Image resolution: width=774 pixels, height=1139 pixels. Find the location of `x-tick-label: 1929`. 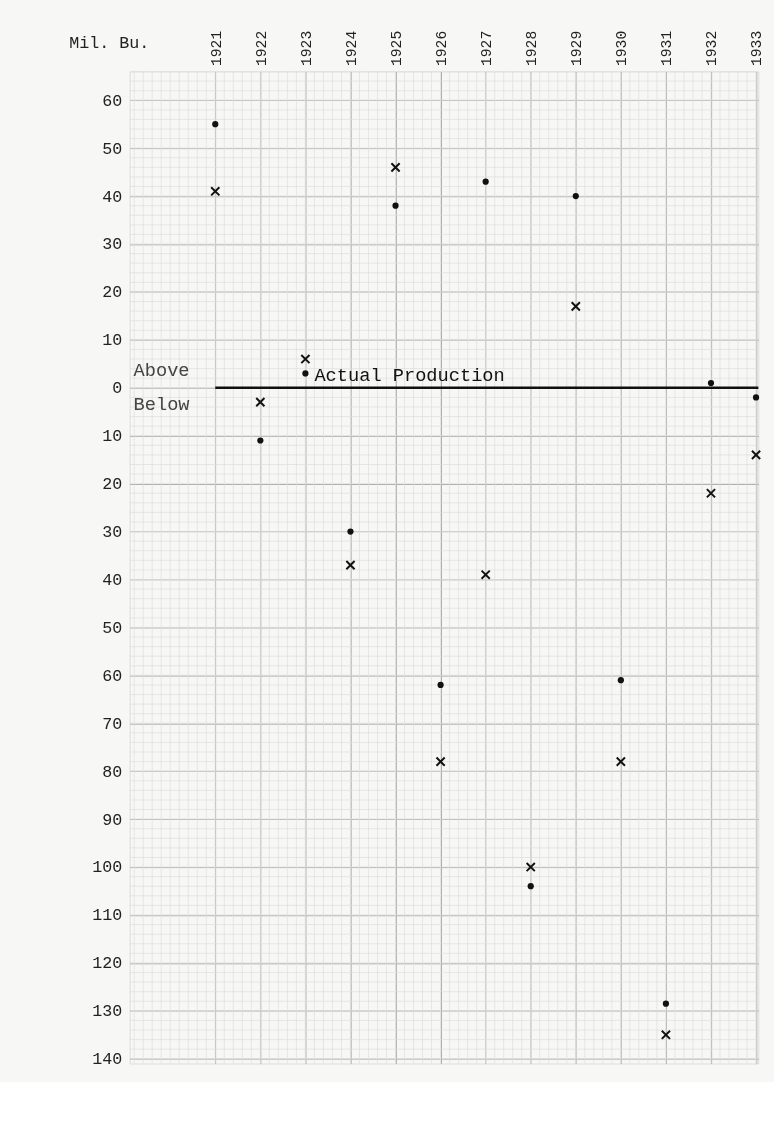

x-tick-label: 1929 is located at coordinates (577, 48).